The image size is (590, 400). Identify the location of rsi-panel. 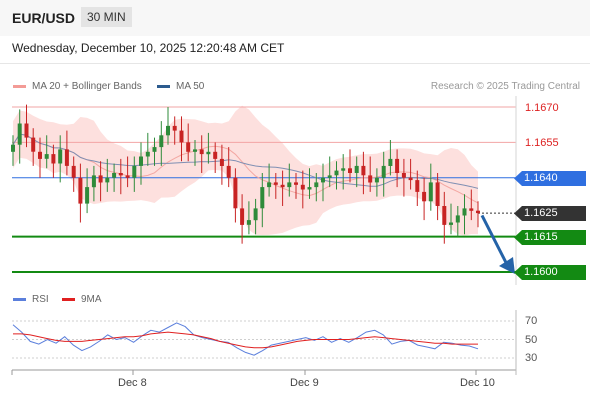
(264, 339).